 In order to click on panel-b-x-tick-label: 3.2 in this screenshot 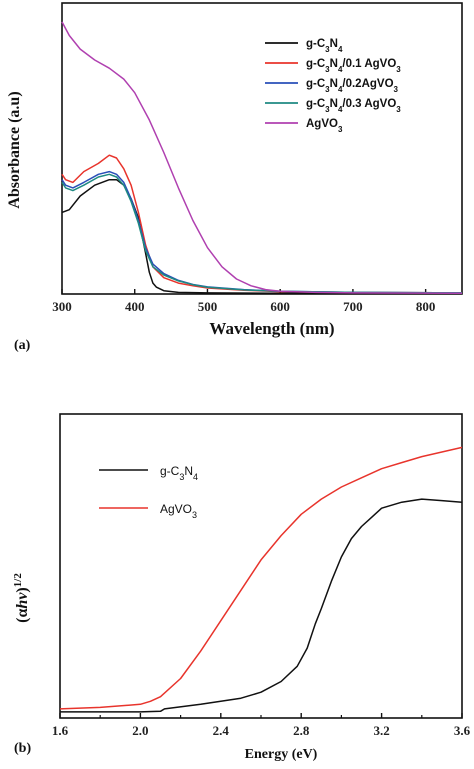, I will do `click(381, 730)`.